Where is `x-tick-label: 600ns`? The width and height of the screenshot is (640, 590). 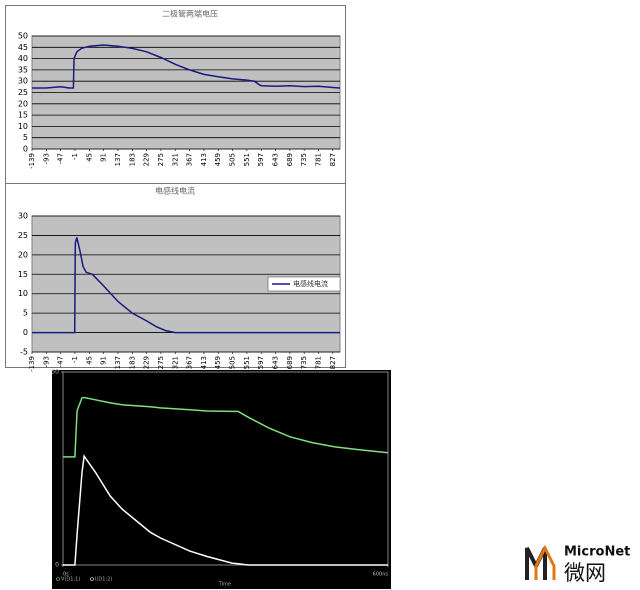
x-tick-label: 600ns is located at coordinates (381, 575).